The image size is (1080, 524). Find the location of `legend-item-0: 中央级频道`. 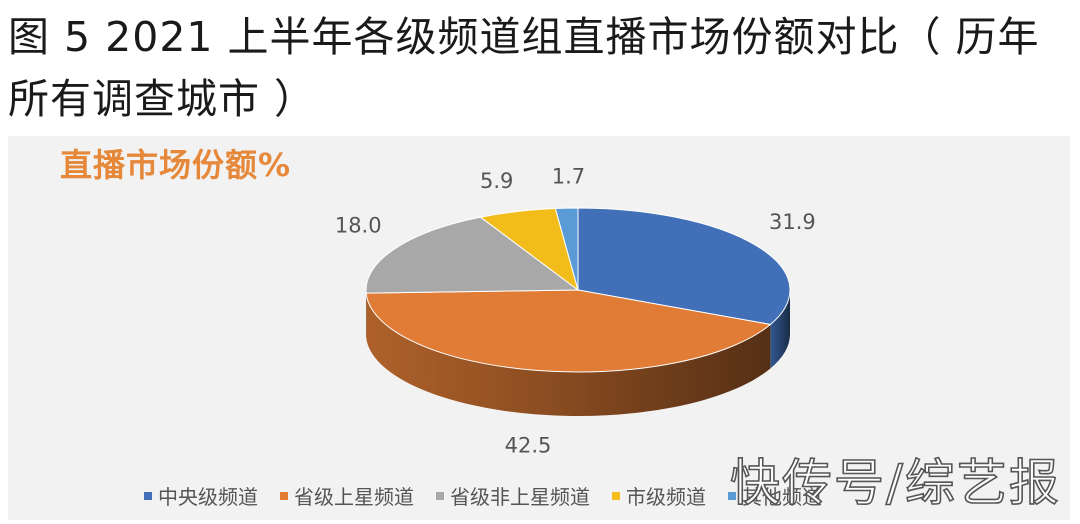

legend-item-0: 中央级频道 is located at coordinates (201, 495).